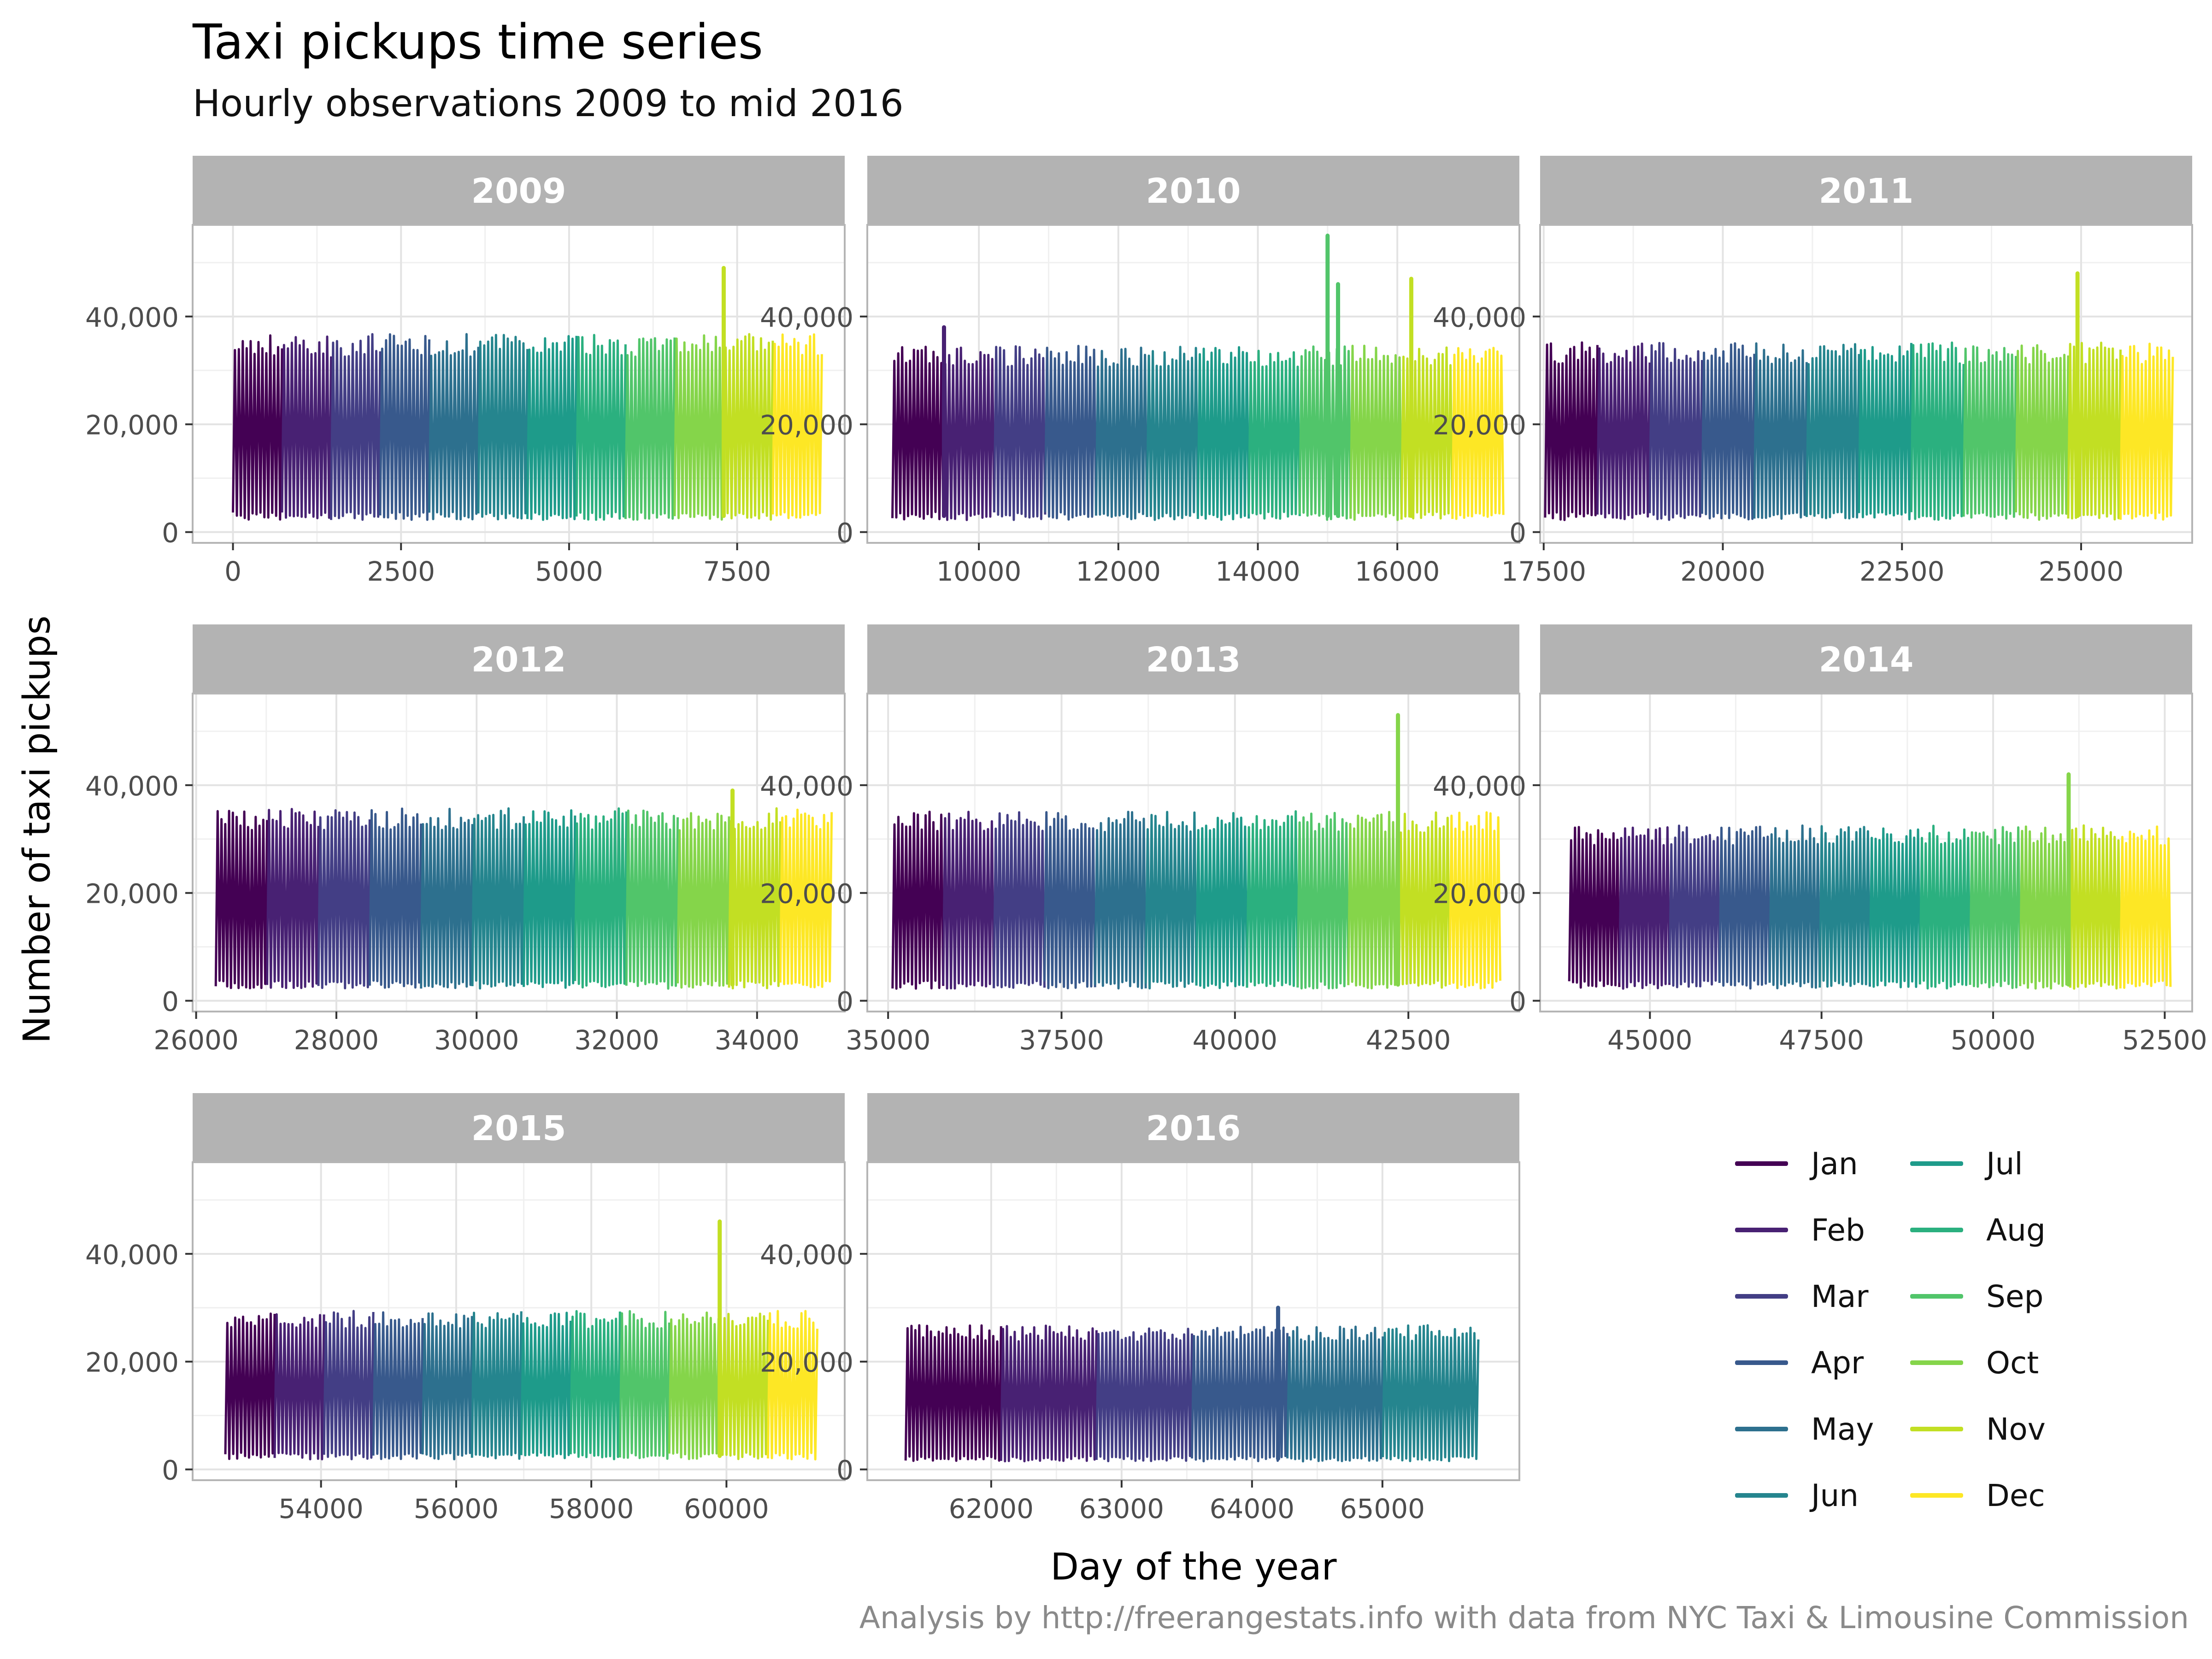  What do you see at coordinates (1821, 1040) in the screenshot?
I see `x-tick-label: 47500` at bounding box center [1821, 1040].